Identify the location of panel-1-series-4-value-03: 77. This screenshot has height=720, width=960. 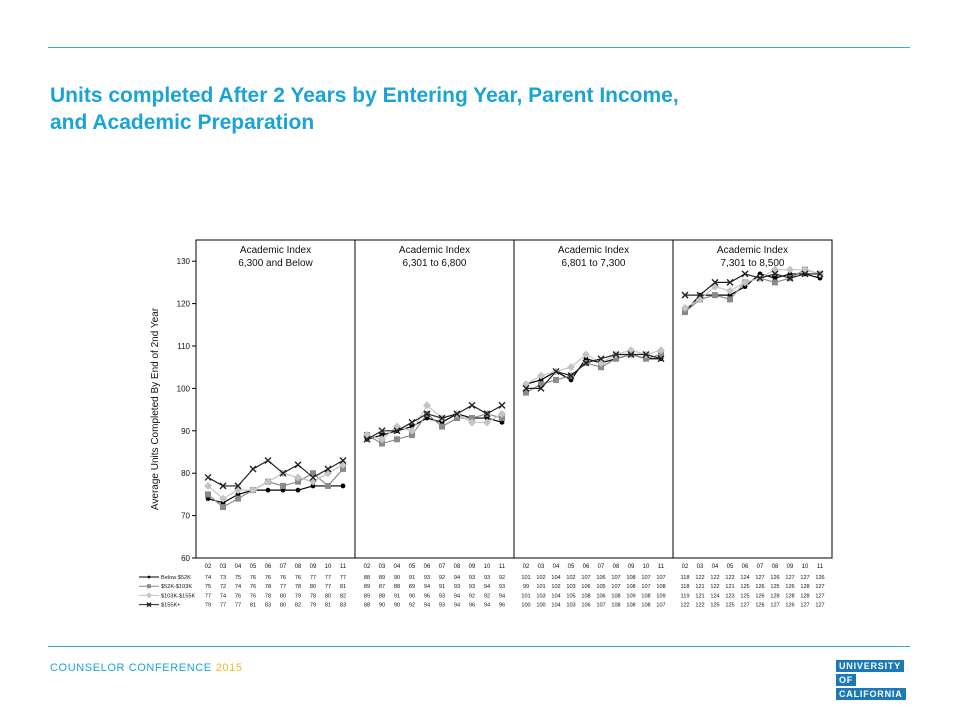
(223, 606).